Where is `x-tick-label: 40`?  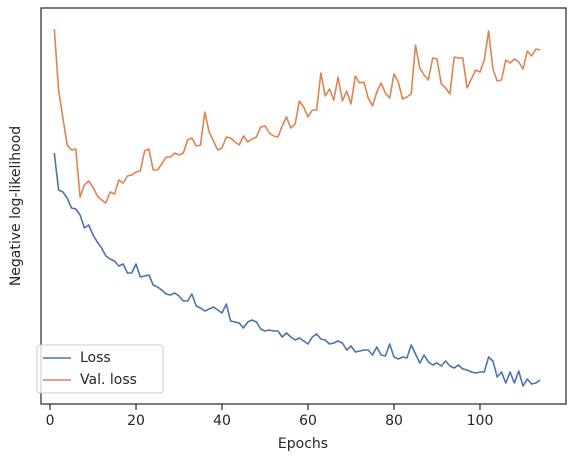
x-tick-label: 40 is located at coordinates (222, 421).